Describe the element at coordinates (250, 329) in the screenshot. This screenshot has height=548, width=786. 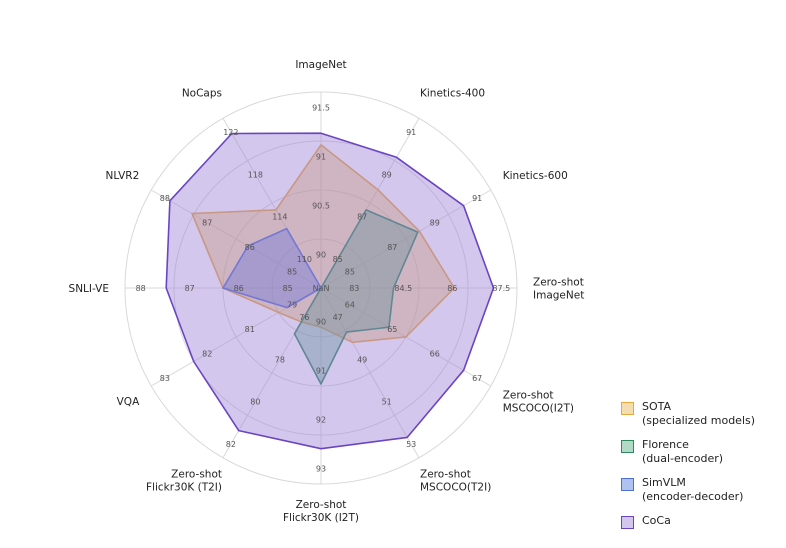
I see `tick-label: 81` at that location.